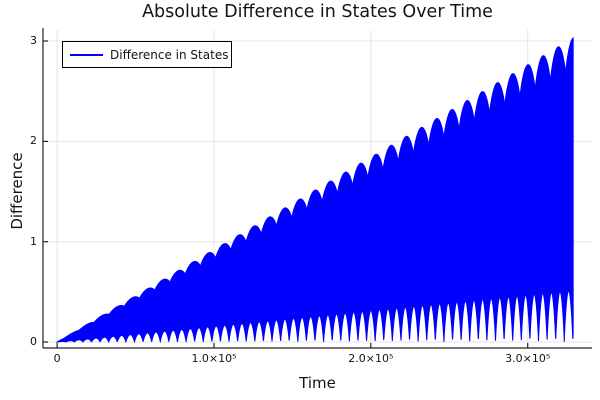  What do you see at coordinates (33, 241) in the screenshot?
I see `y-tick-label: 1` at bounding box center [33, 241].